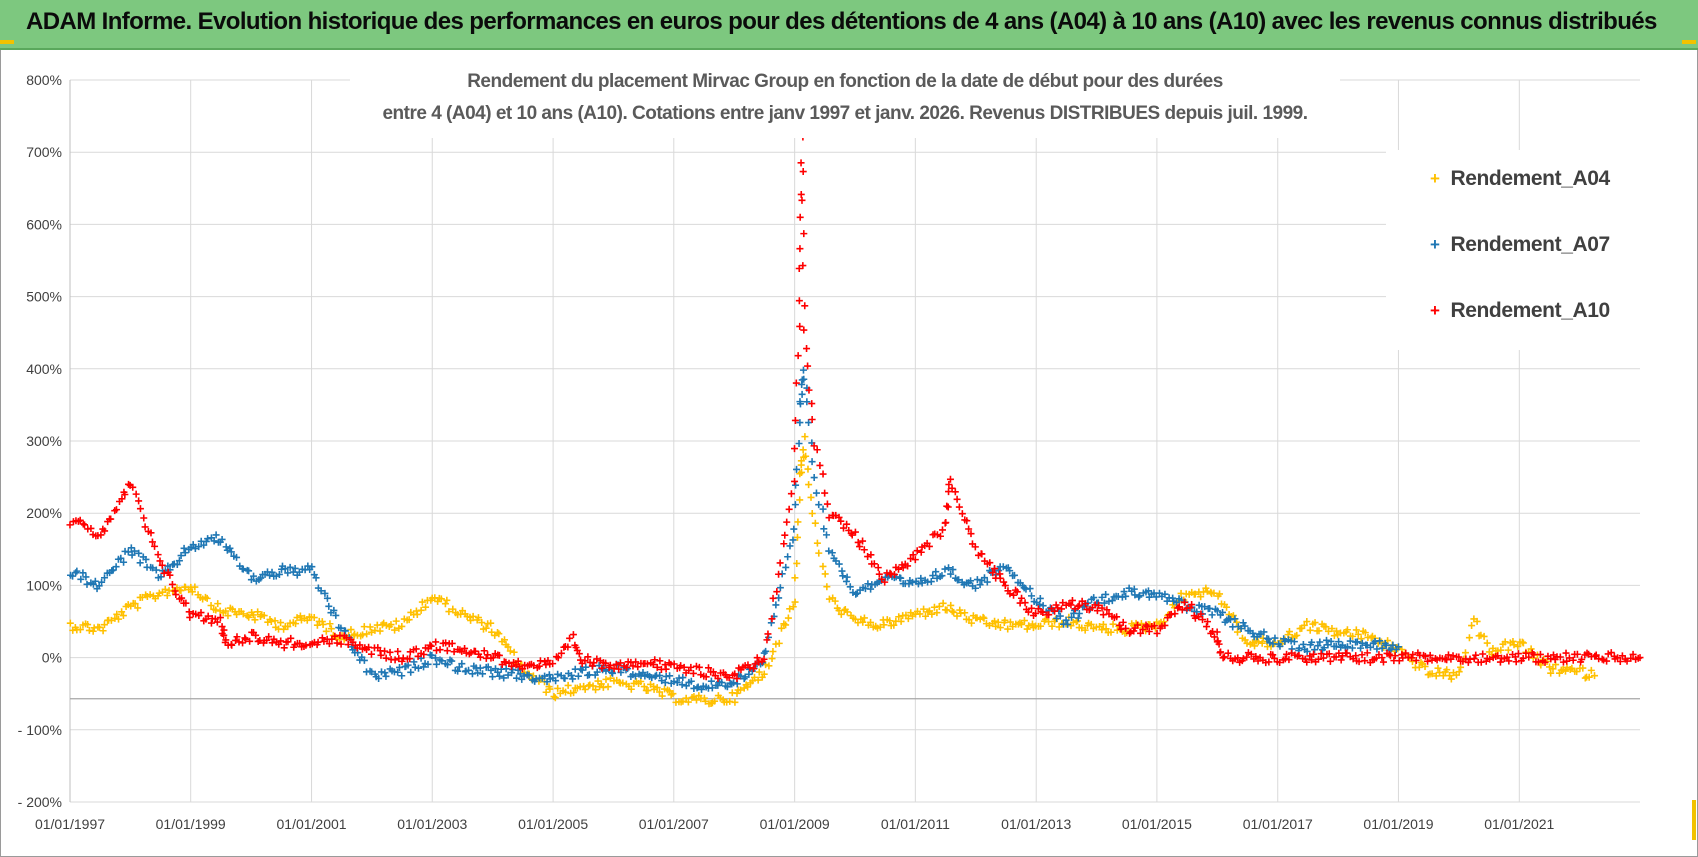 Image resolution: width=1698 pixels, height=857 pixels. Describe the element at coordinates (1435, 310) in the screenshot. I see `plus-marker-icon: +` at that location.